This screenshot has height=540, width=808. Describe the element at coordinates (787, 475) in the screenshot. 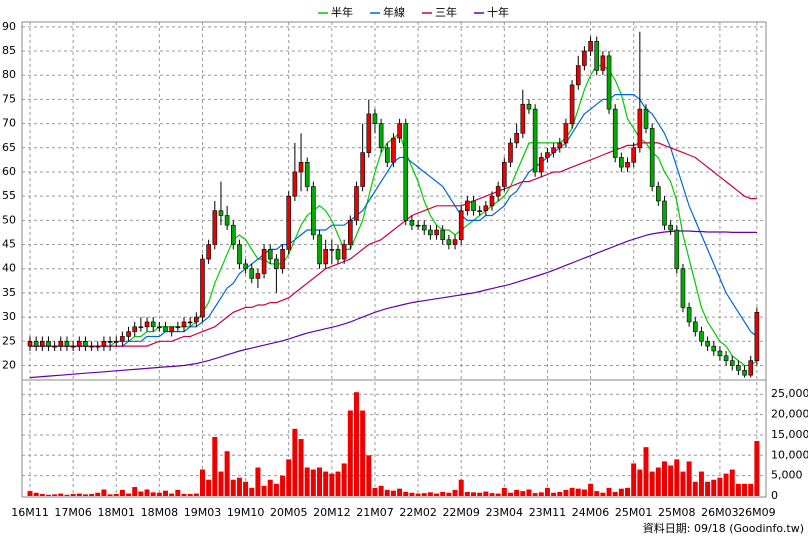

I see `y2-tick-label: 5,000` at that location.